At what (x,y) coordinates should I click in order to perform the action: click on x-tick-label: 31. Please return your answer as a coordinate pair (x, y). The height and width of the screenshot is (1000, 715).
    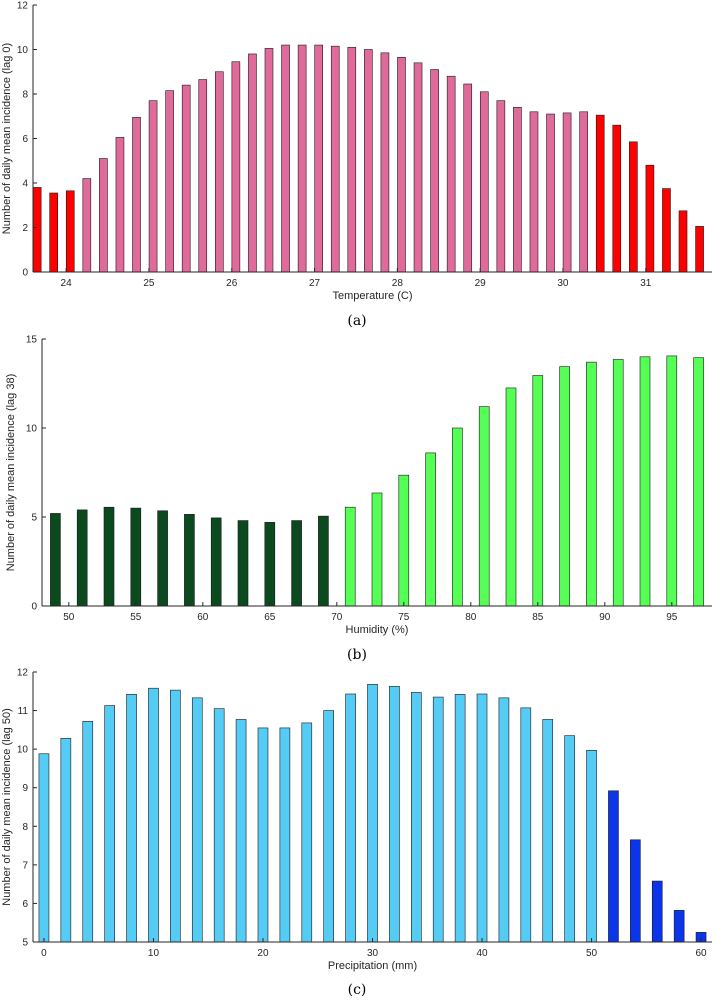
    Looking at the image, I should click on (646, 283).